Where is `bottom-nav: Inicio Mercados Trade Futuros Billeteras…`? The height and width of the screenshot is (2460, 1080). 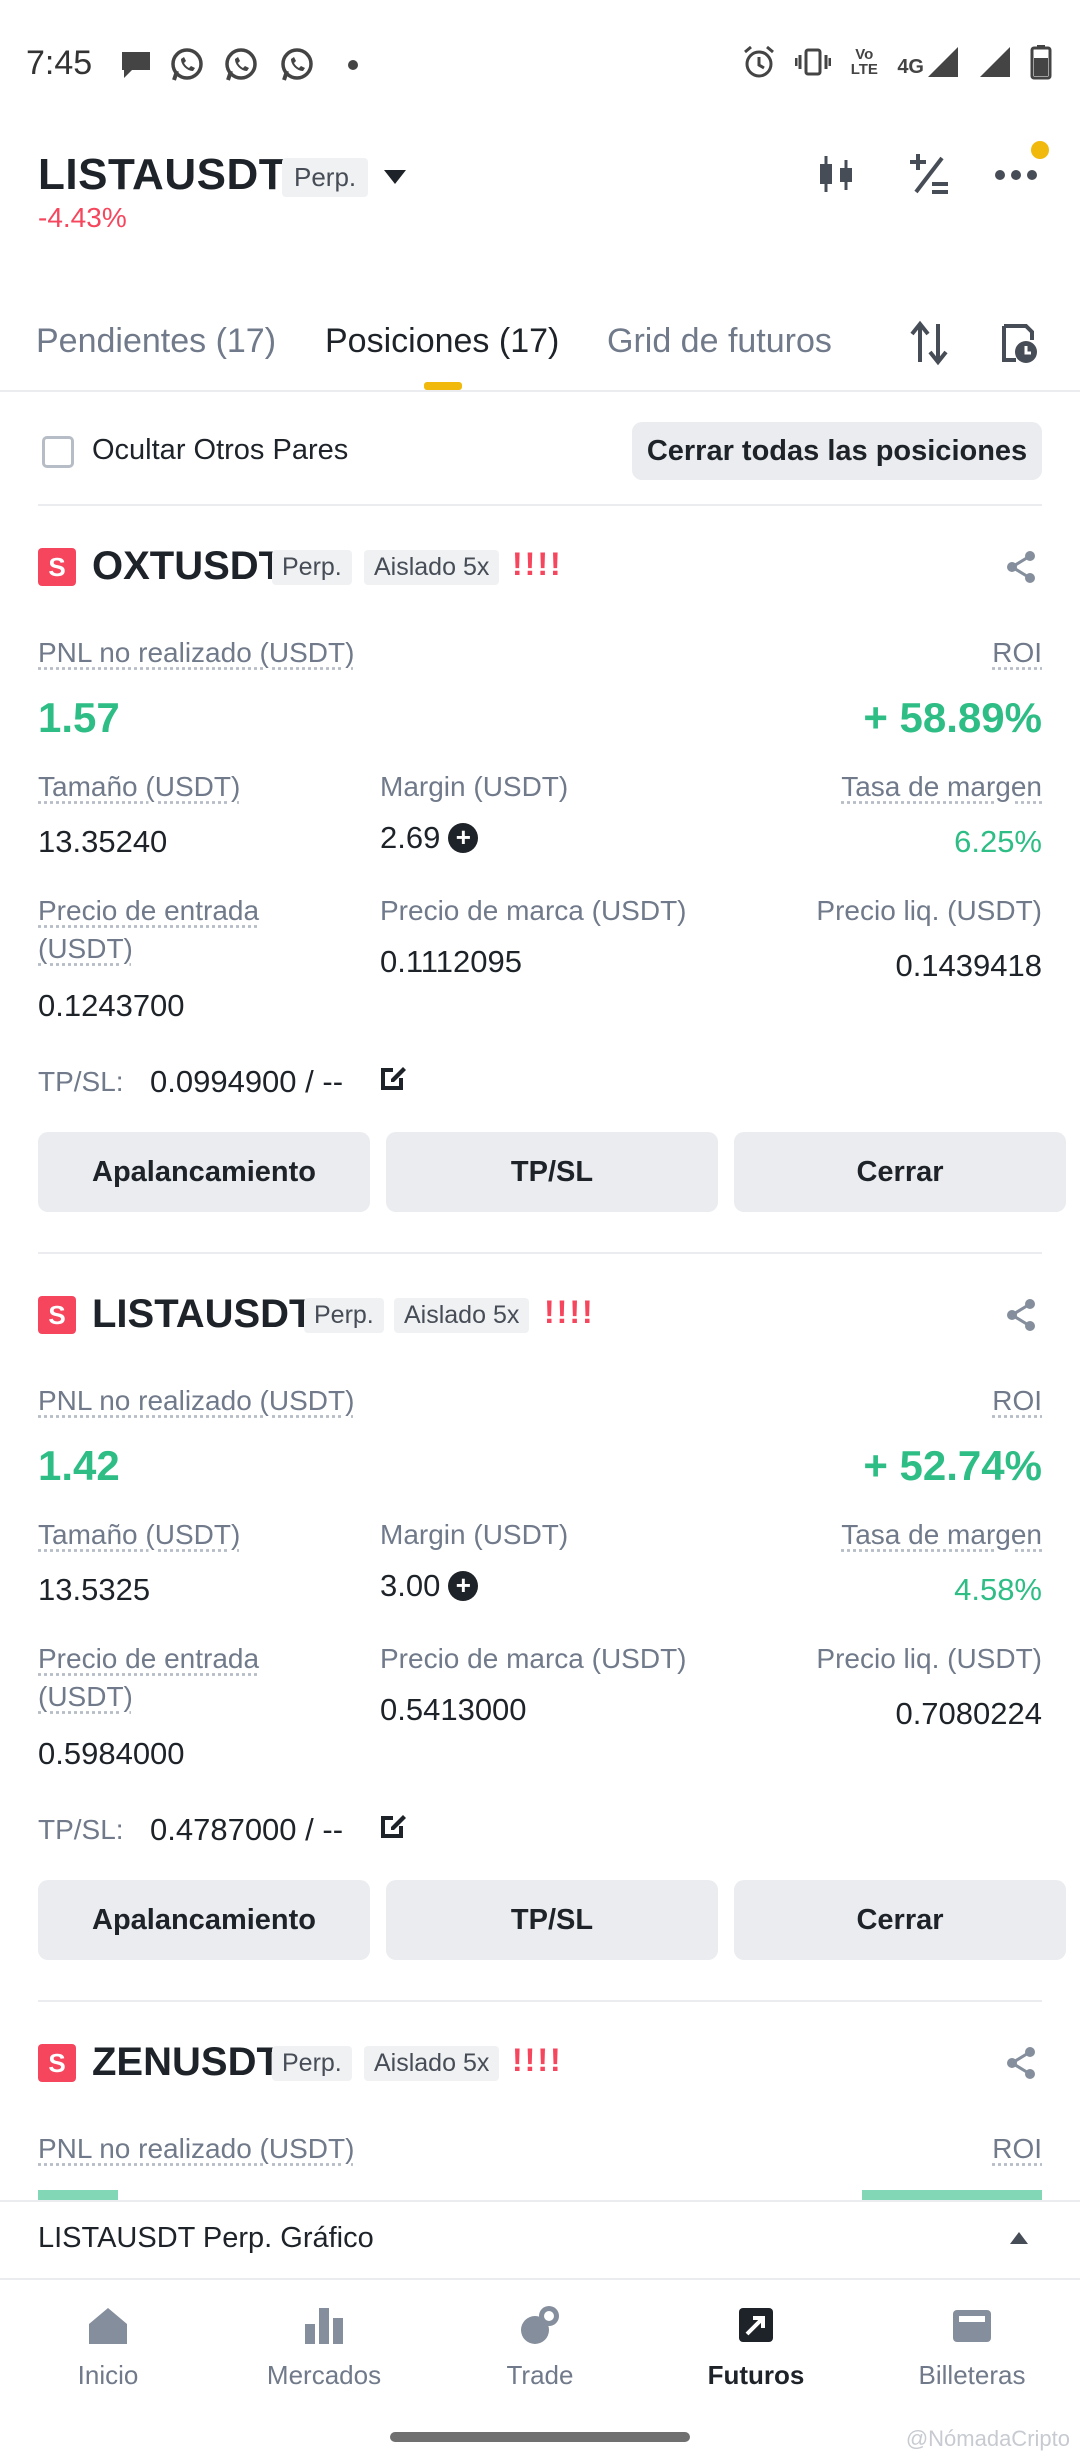 bottom-nav: Inicio Mercados Trade Futuros Billeteras… is located at coordinates (540, 2369).